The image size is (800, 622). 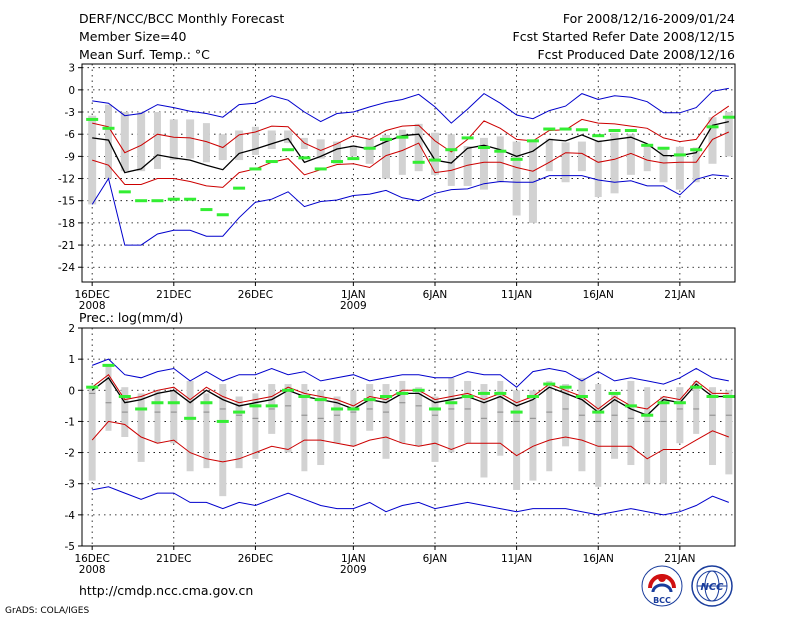 What do you see at coordinates (70, 157) in the screenshot?
I see `temp-ytick-label: -9` at bounding box center [70, 157].